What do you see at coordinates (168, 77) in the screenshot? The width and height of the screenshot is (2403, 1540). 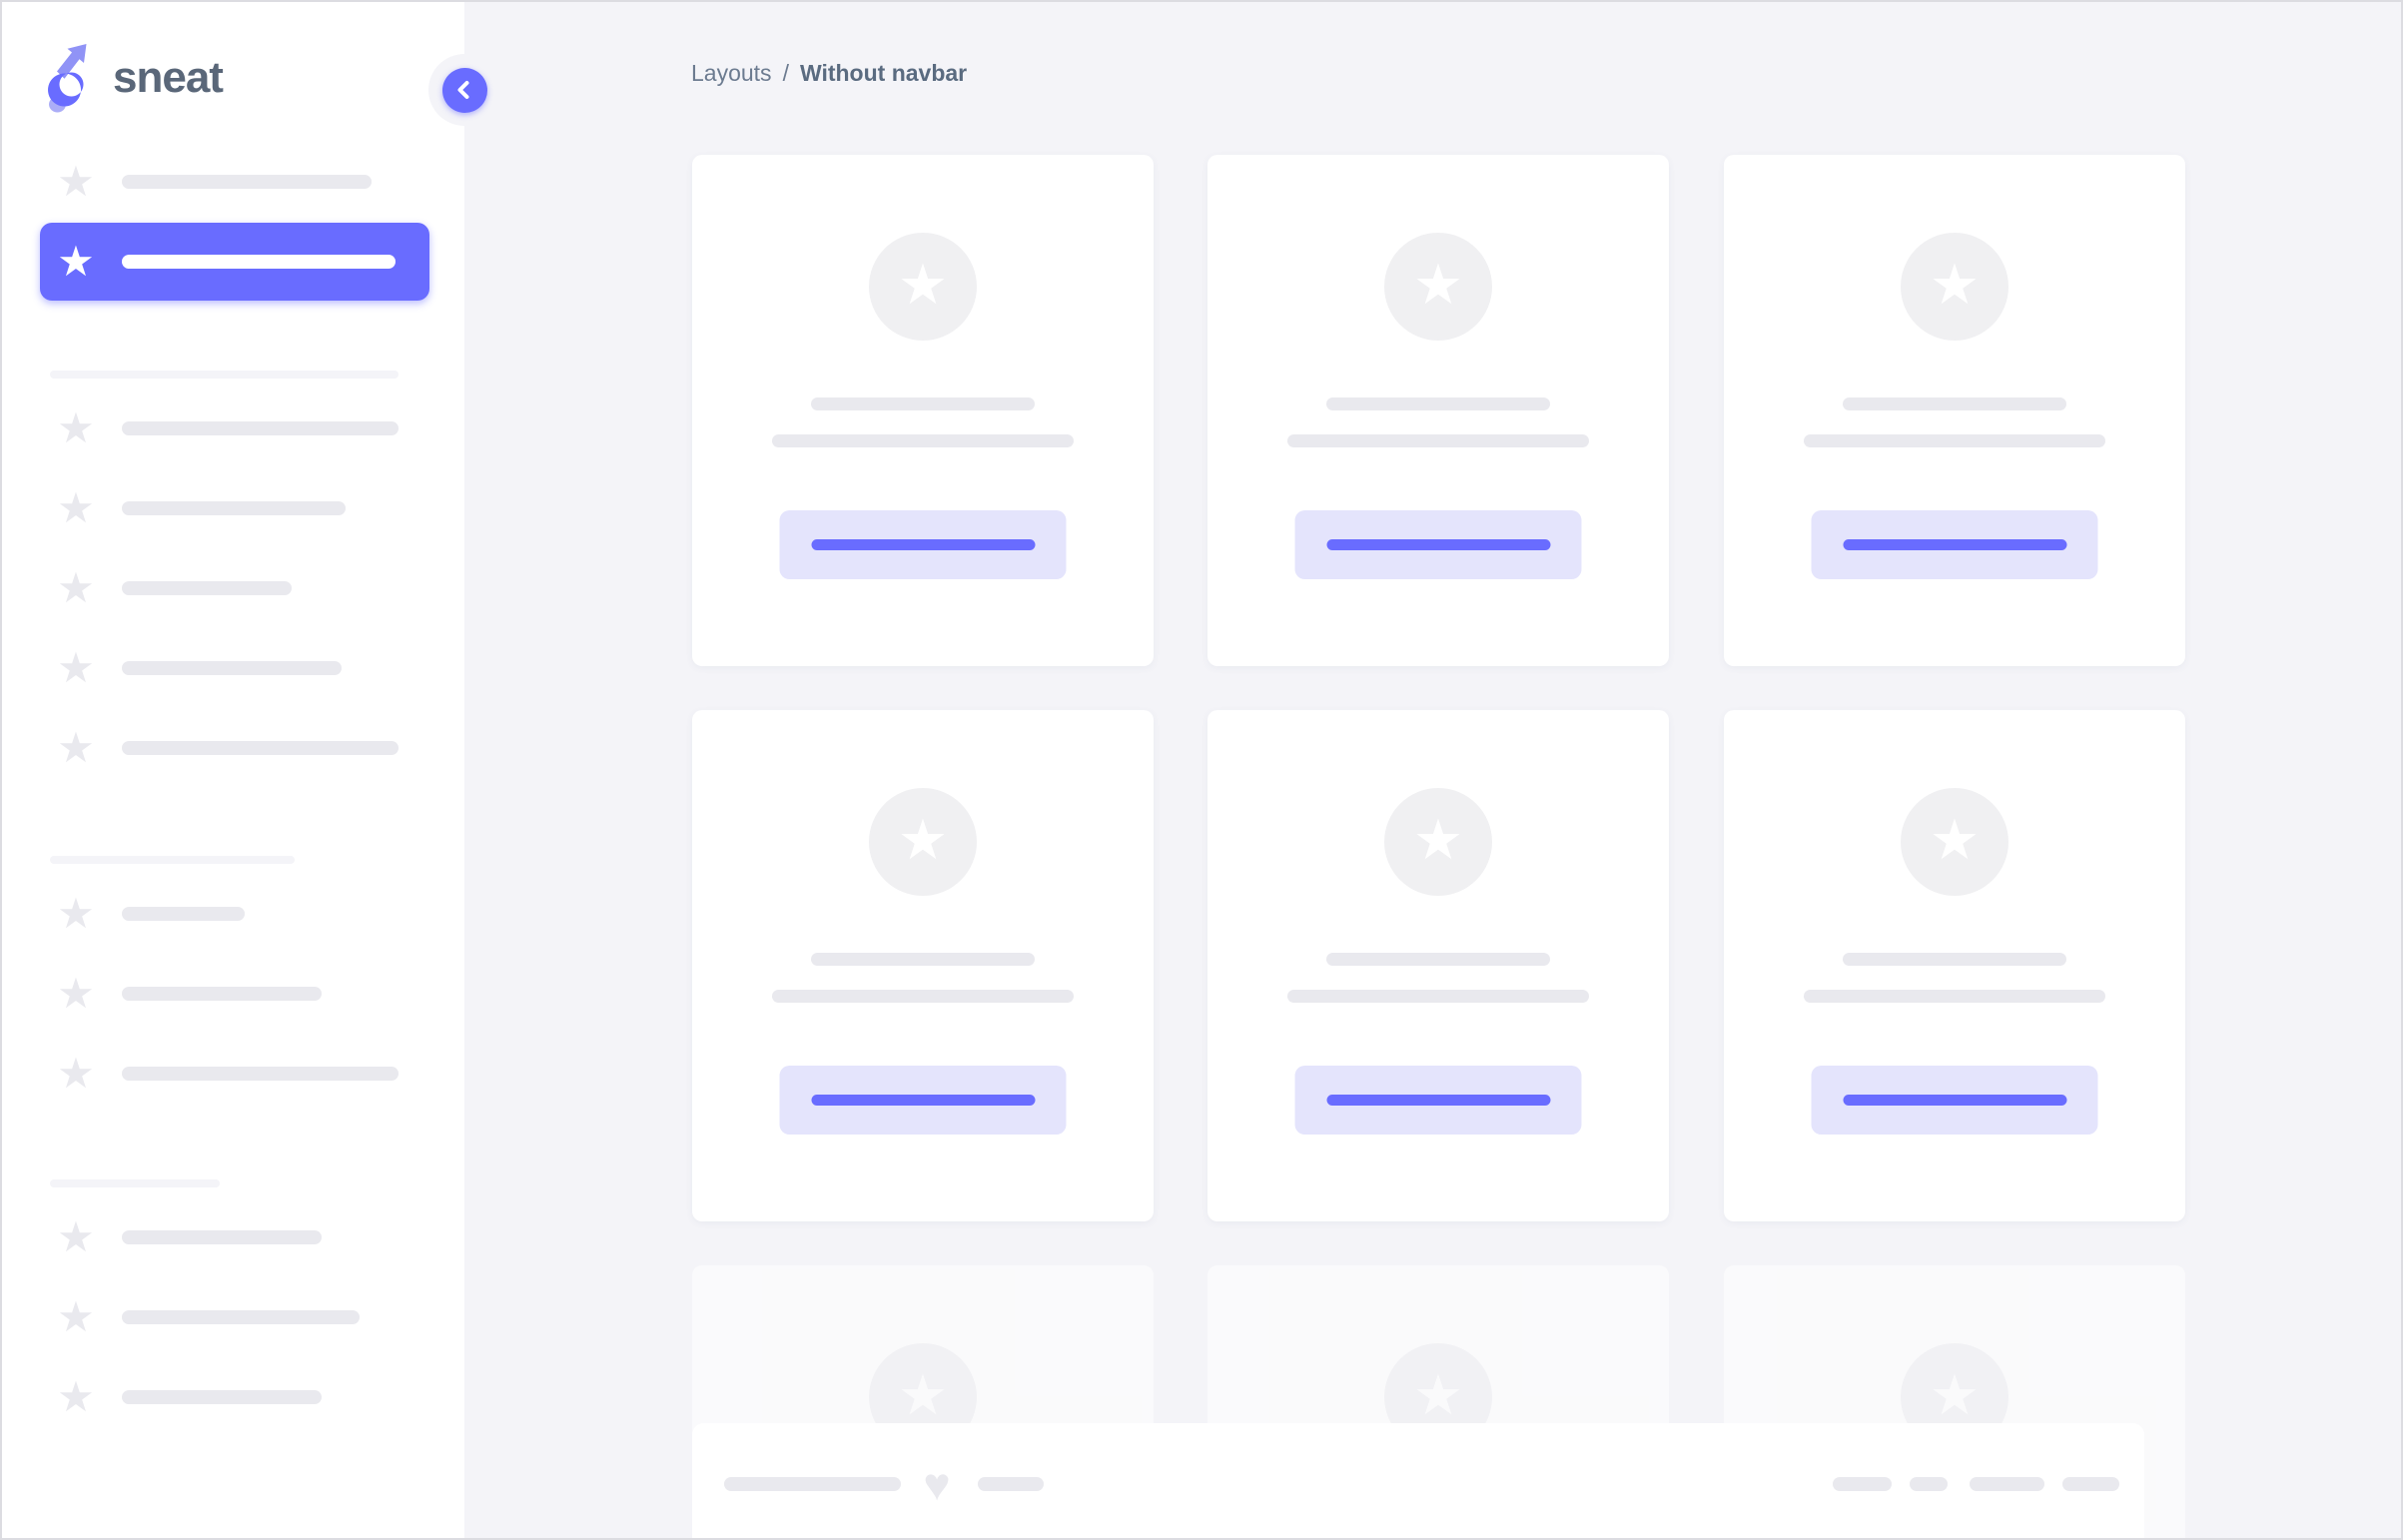 I see `brand-name: sneat` at bounding box center [168, 77].